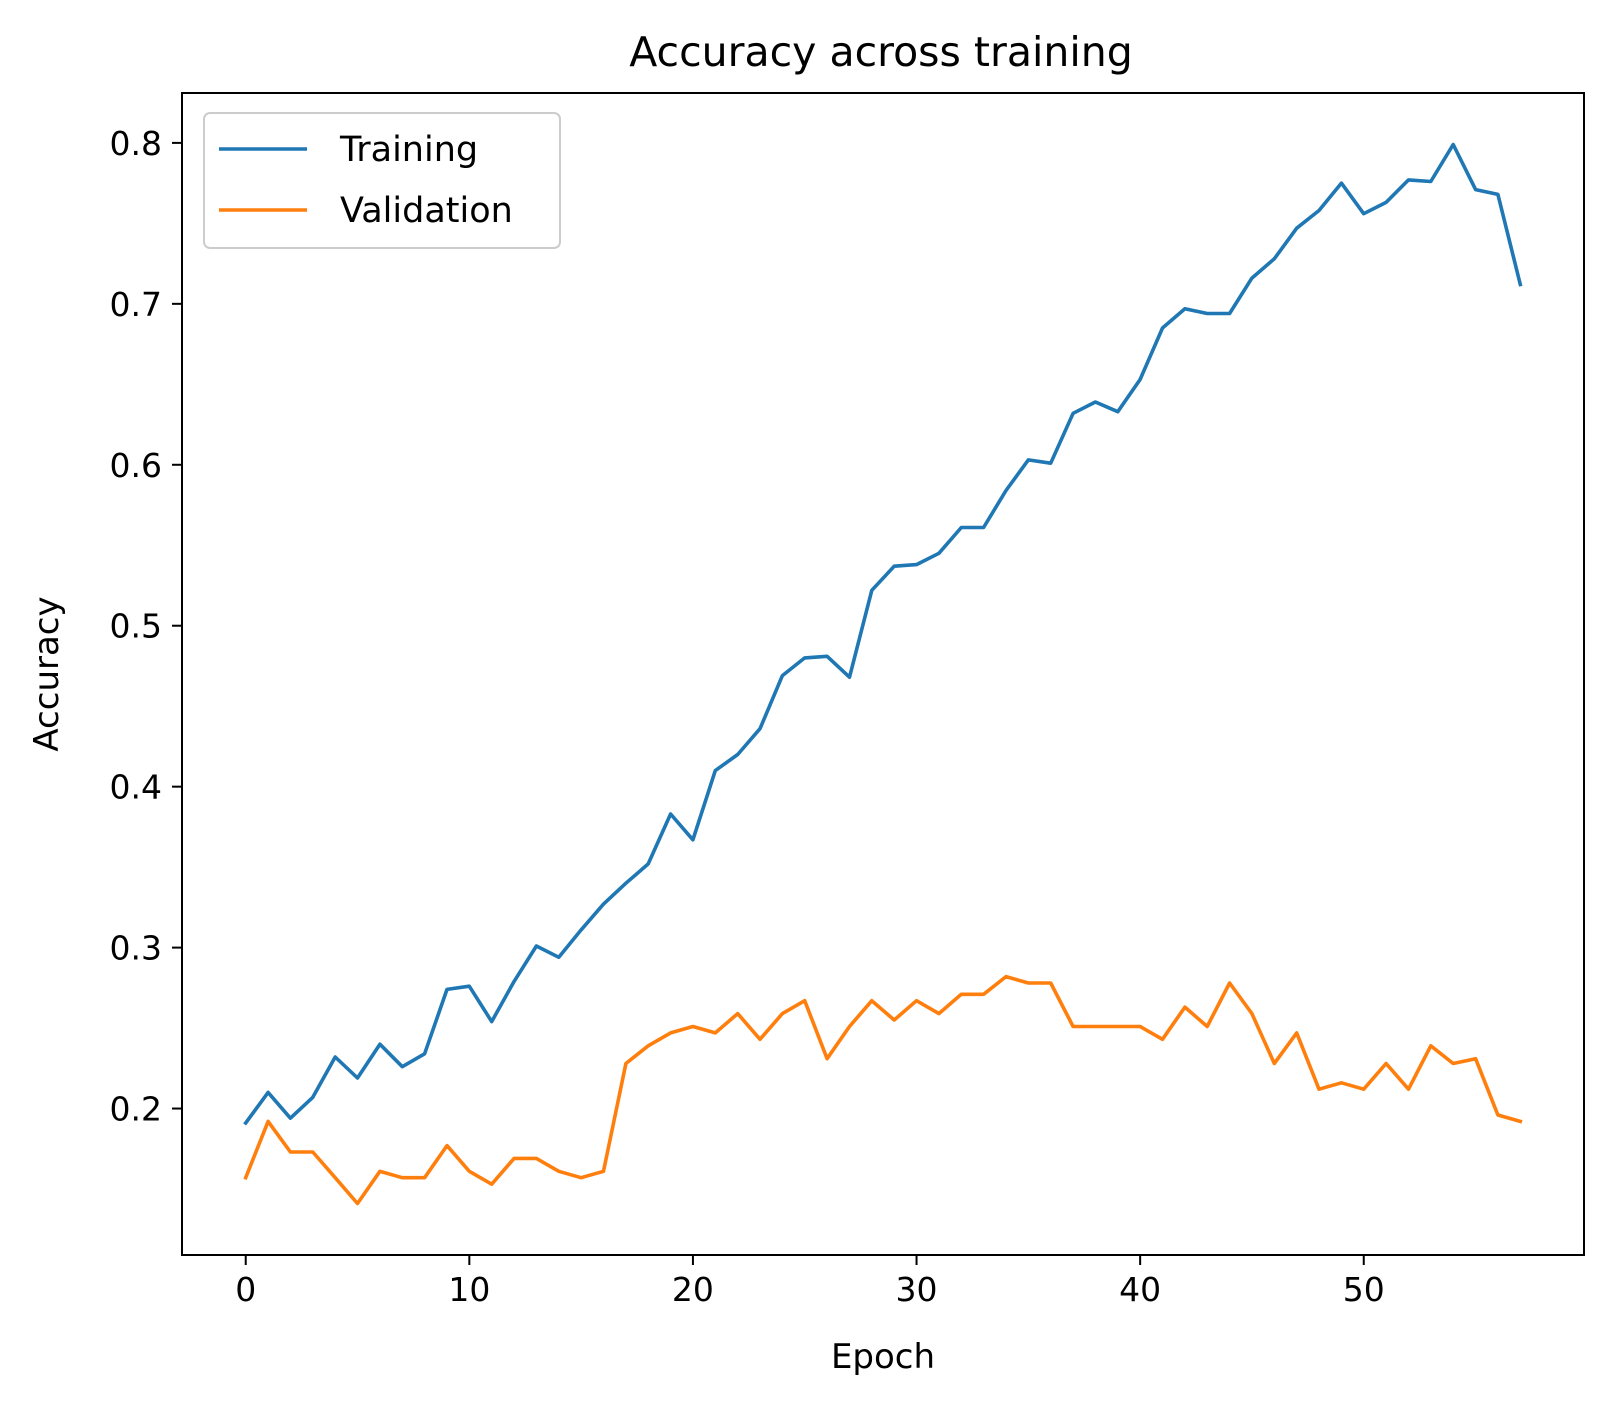  Describe the element at coordinates (245, 1289) in the screenshot. I see `x-tick-label: 0` at that location.